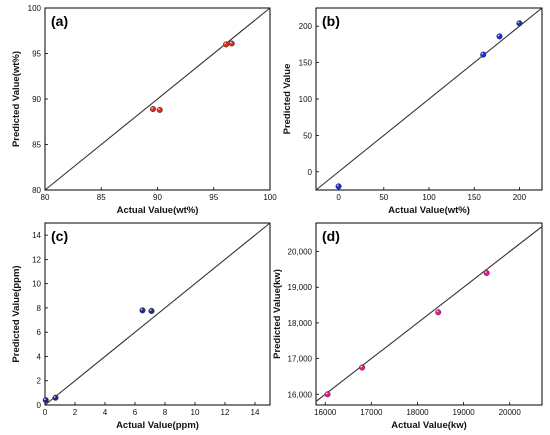 The height and width of the screenshot is (435, 550). Describe the element at coordinates (325, 412) in the screenshot. I see `x-tick-label: 16000` at that location.